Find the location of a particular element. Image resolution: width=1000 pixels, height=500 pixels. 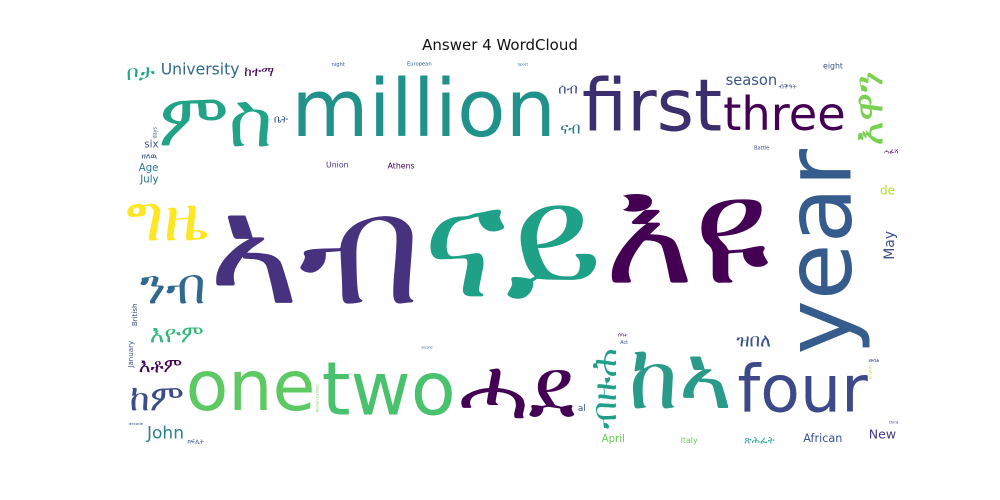

word-73: ሰብ is located at coordinates (568, 90).